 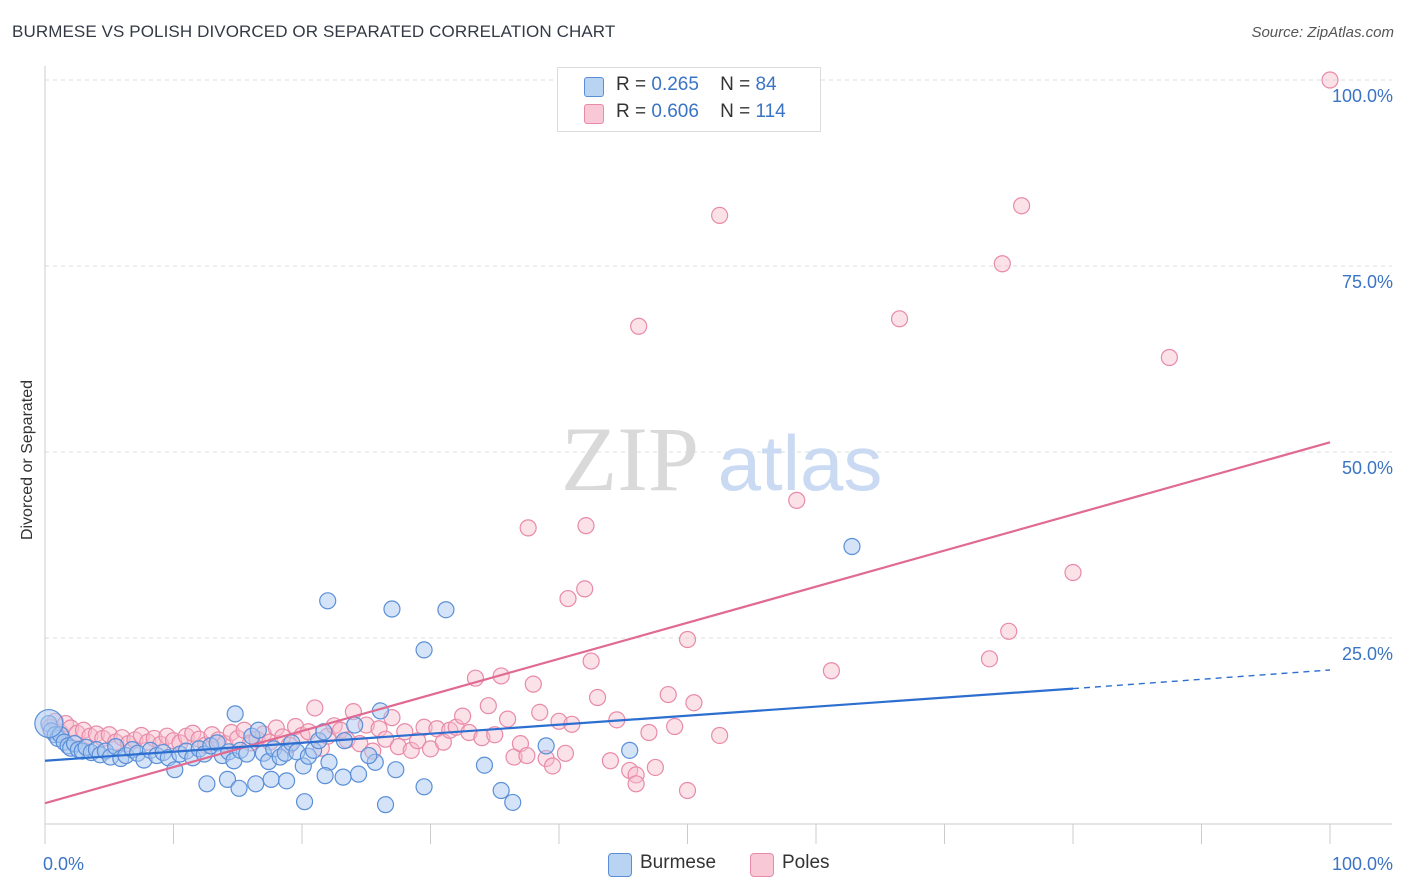 I want to click on r-value-poles: 0.606, so click(x=675, y=111).